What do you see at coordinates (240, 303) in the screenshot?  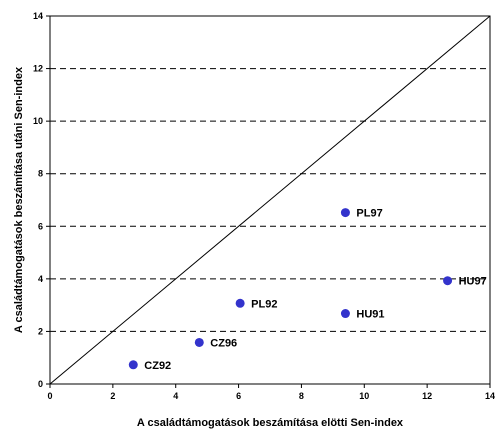 I see `data-point-pl92` at bounding box center [240, 303].